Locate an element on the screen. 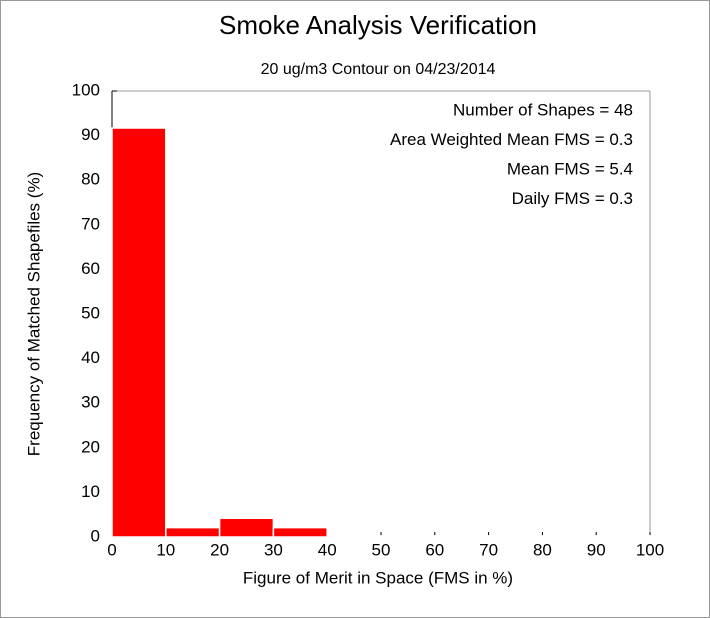 This screenshot has width=710, height=618. annotation: Area Weighted Mean FMS = 0.3 is located at coordinates (511, 139).